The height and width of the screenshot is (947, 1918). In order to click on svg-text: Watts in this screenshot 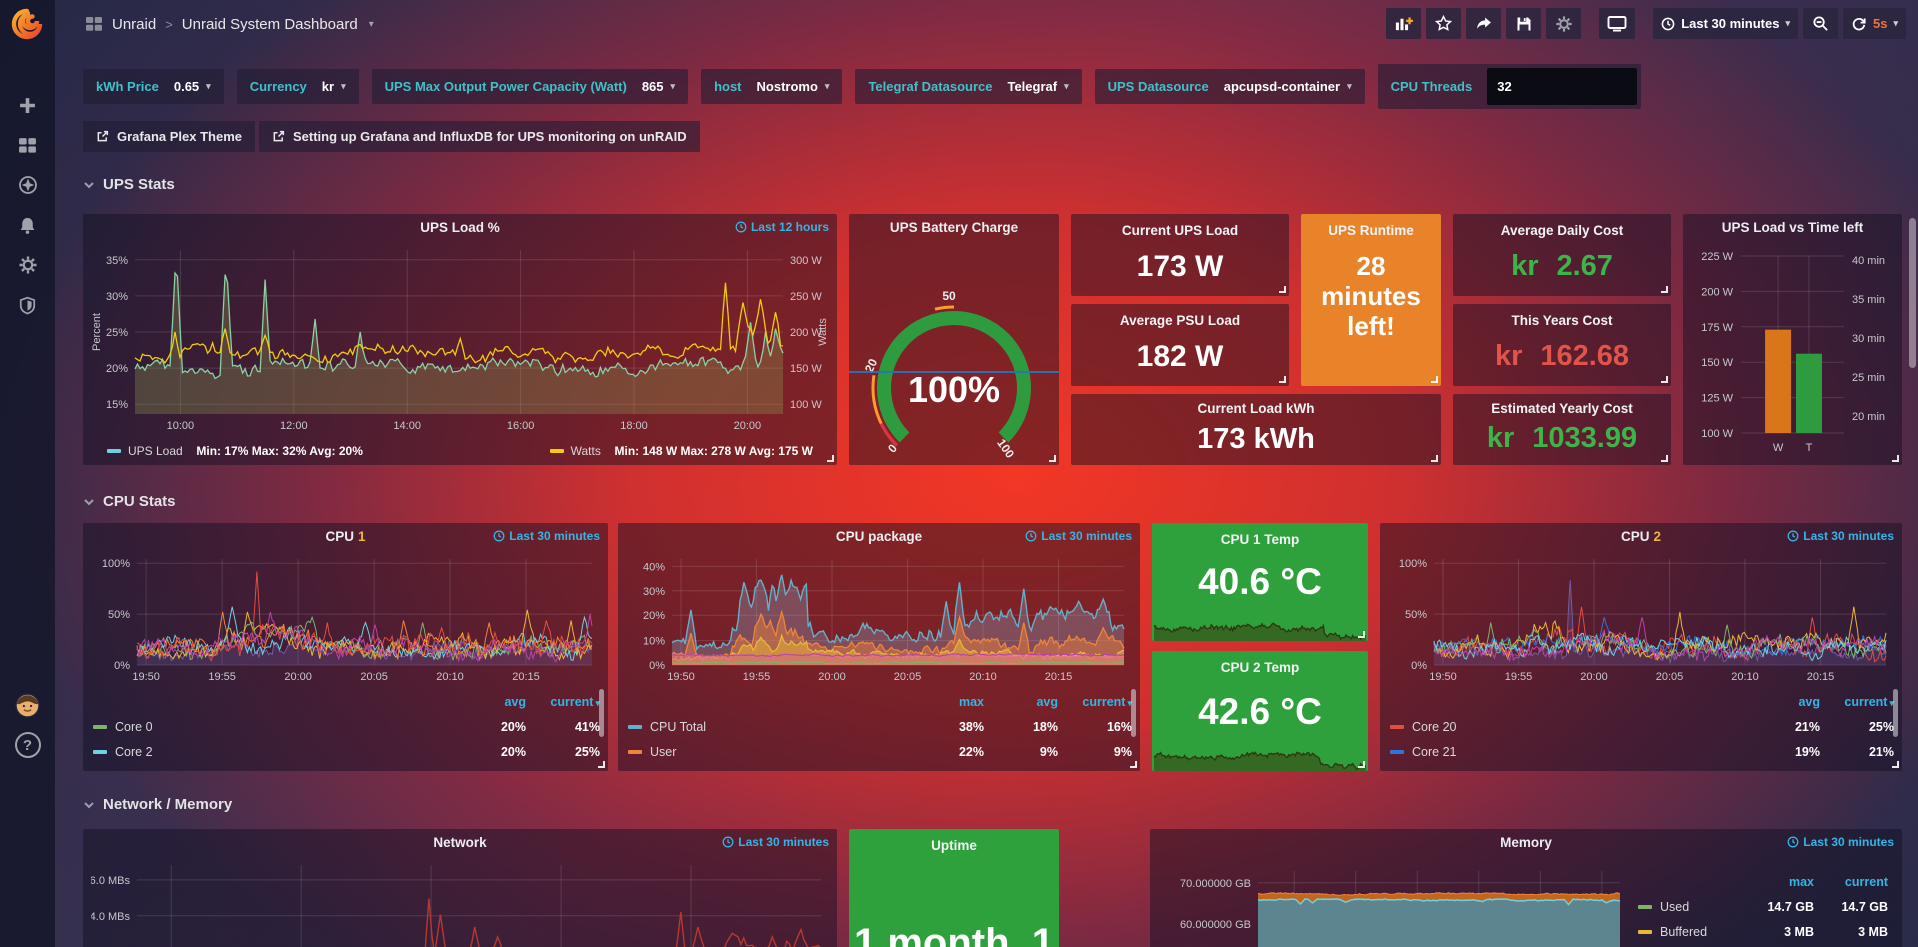, I will do `click(823, 332)`.